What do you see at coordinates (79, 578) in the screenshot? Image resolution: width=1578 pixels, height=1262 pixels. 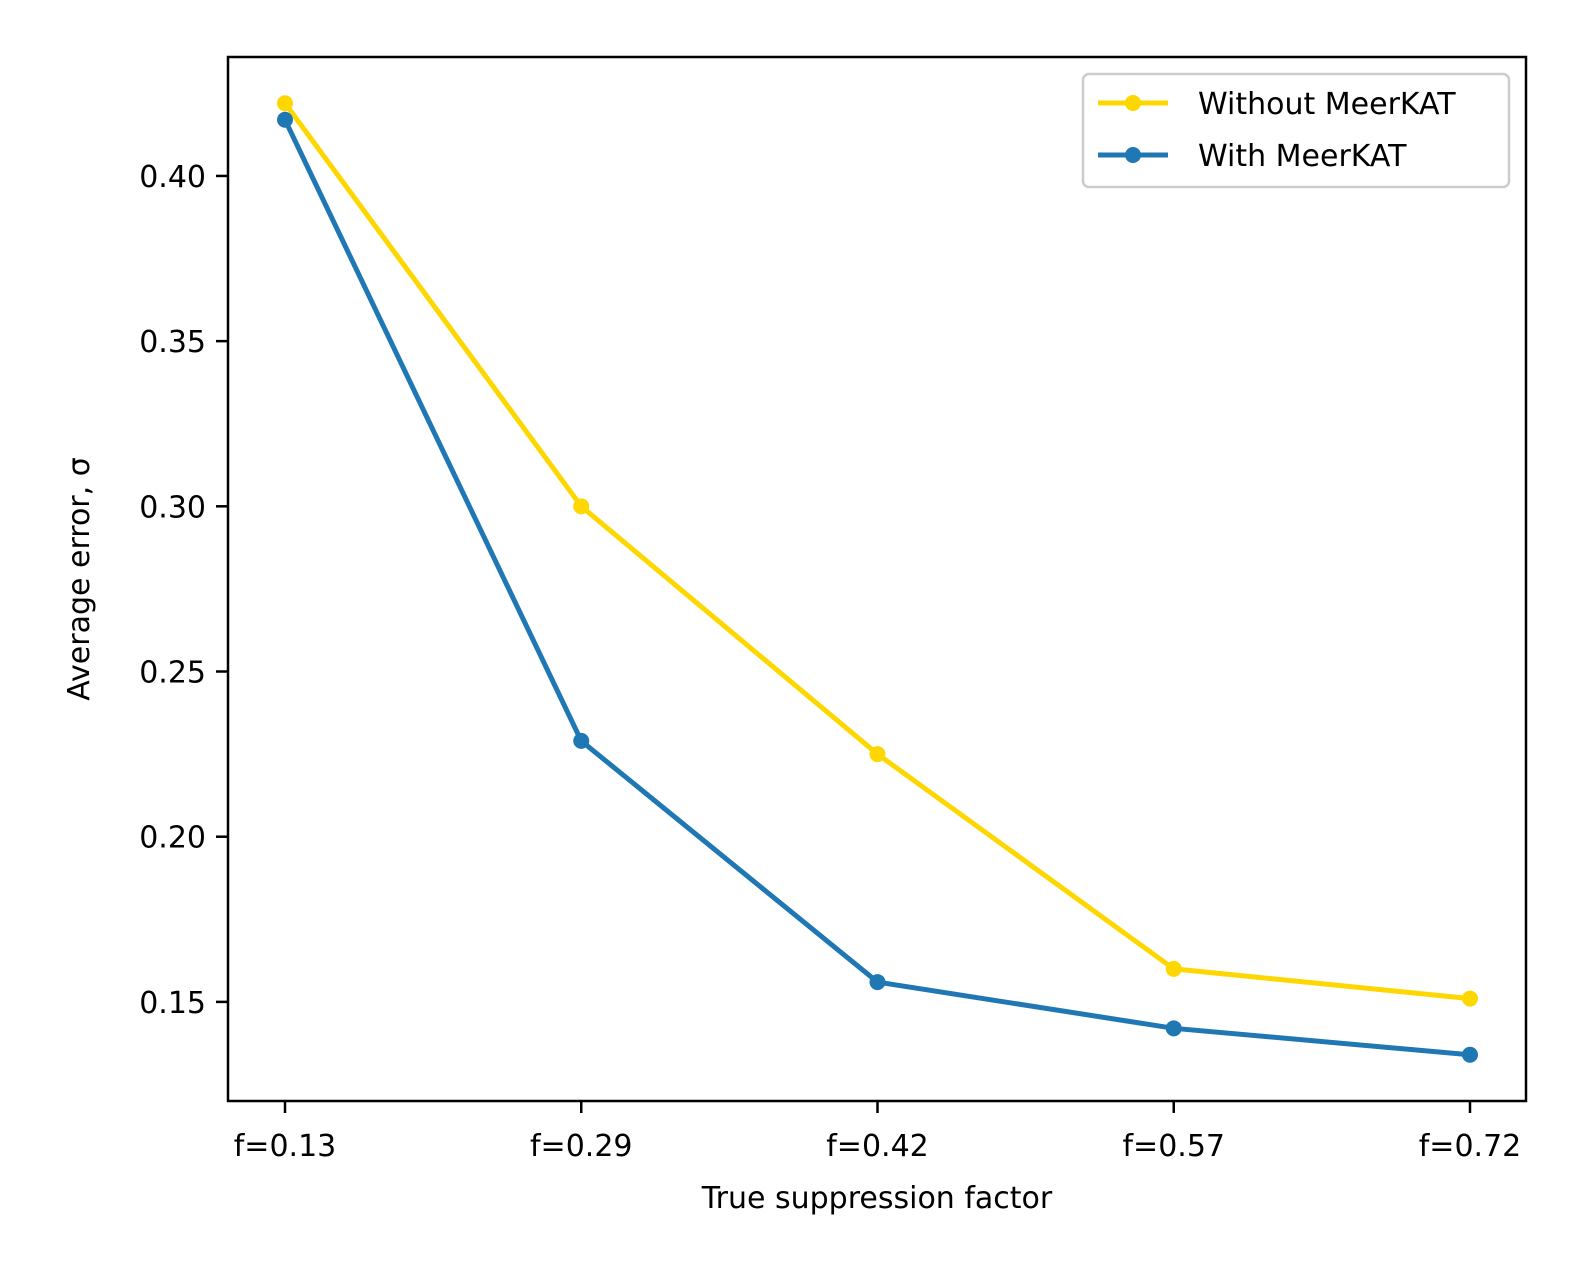 I see `y-axis-label: Average error, σ` at bounding box center [79, 578].